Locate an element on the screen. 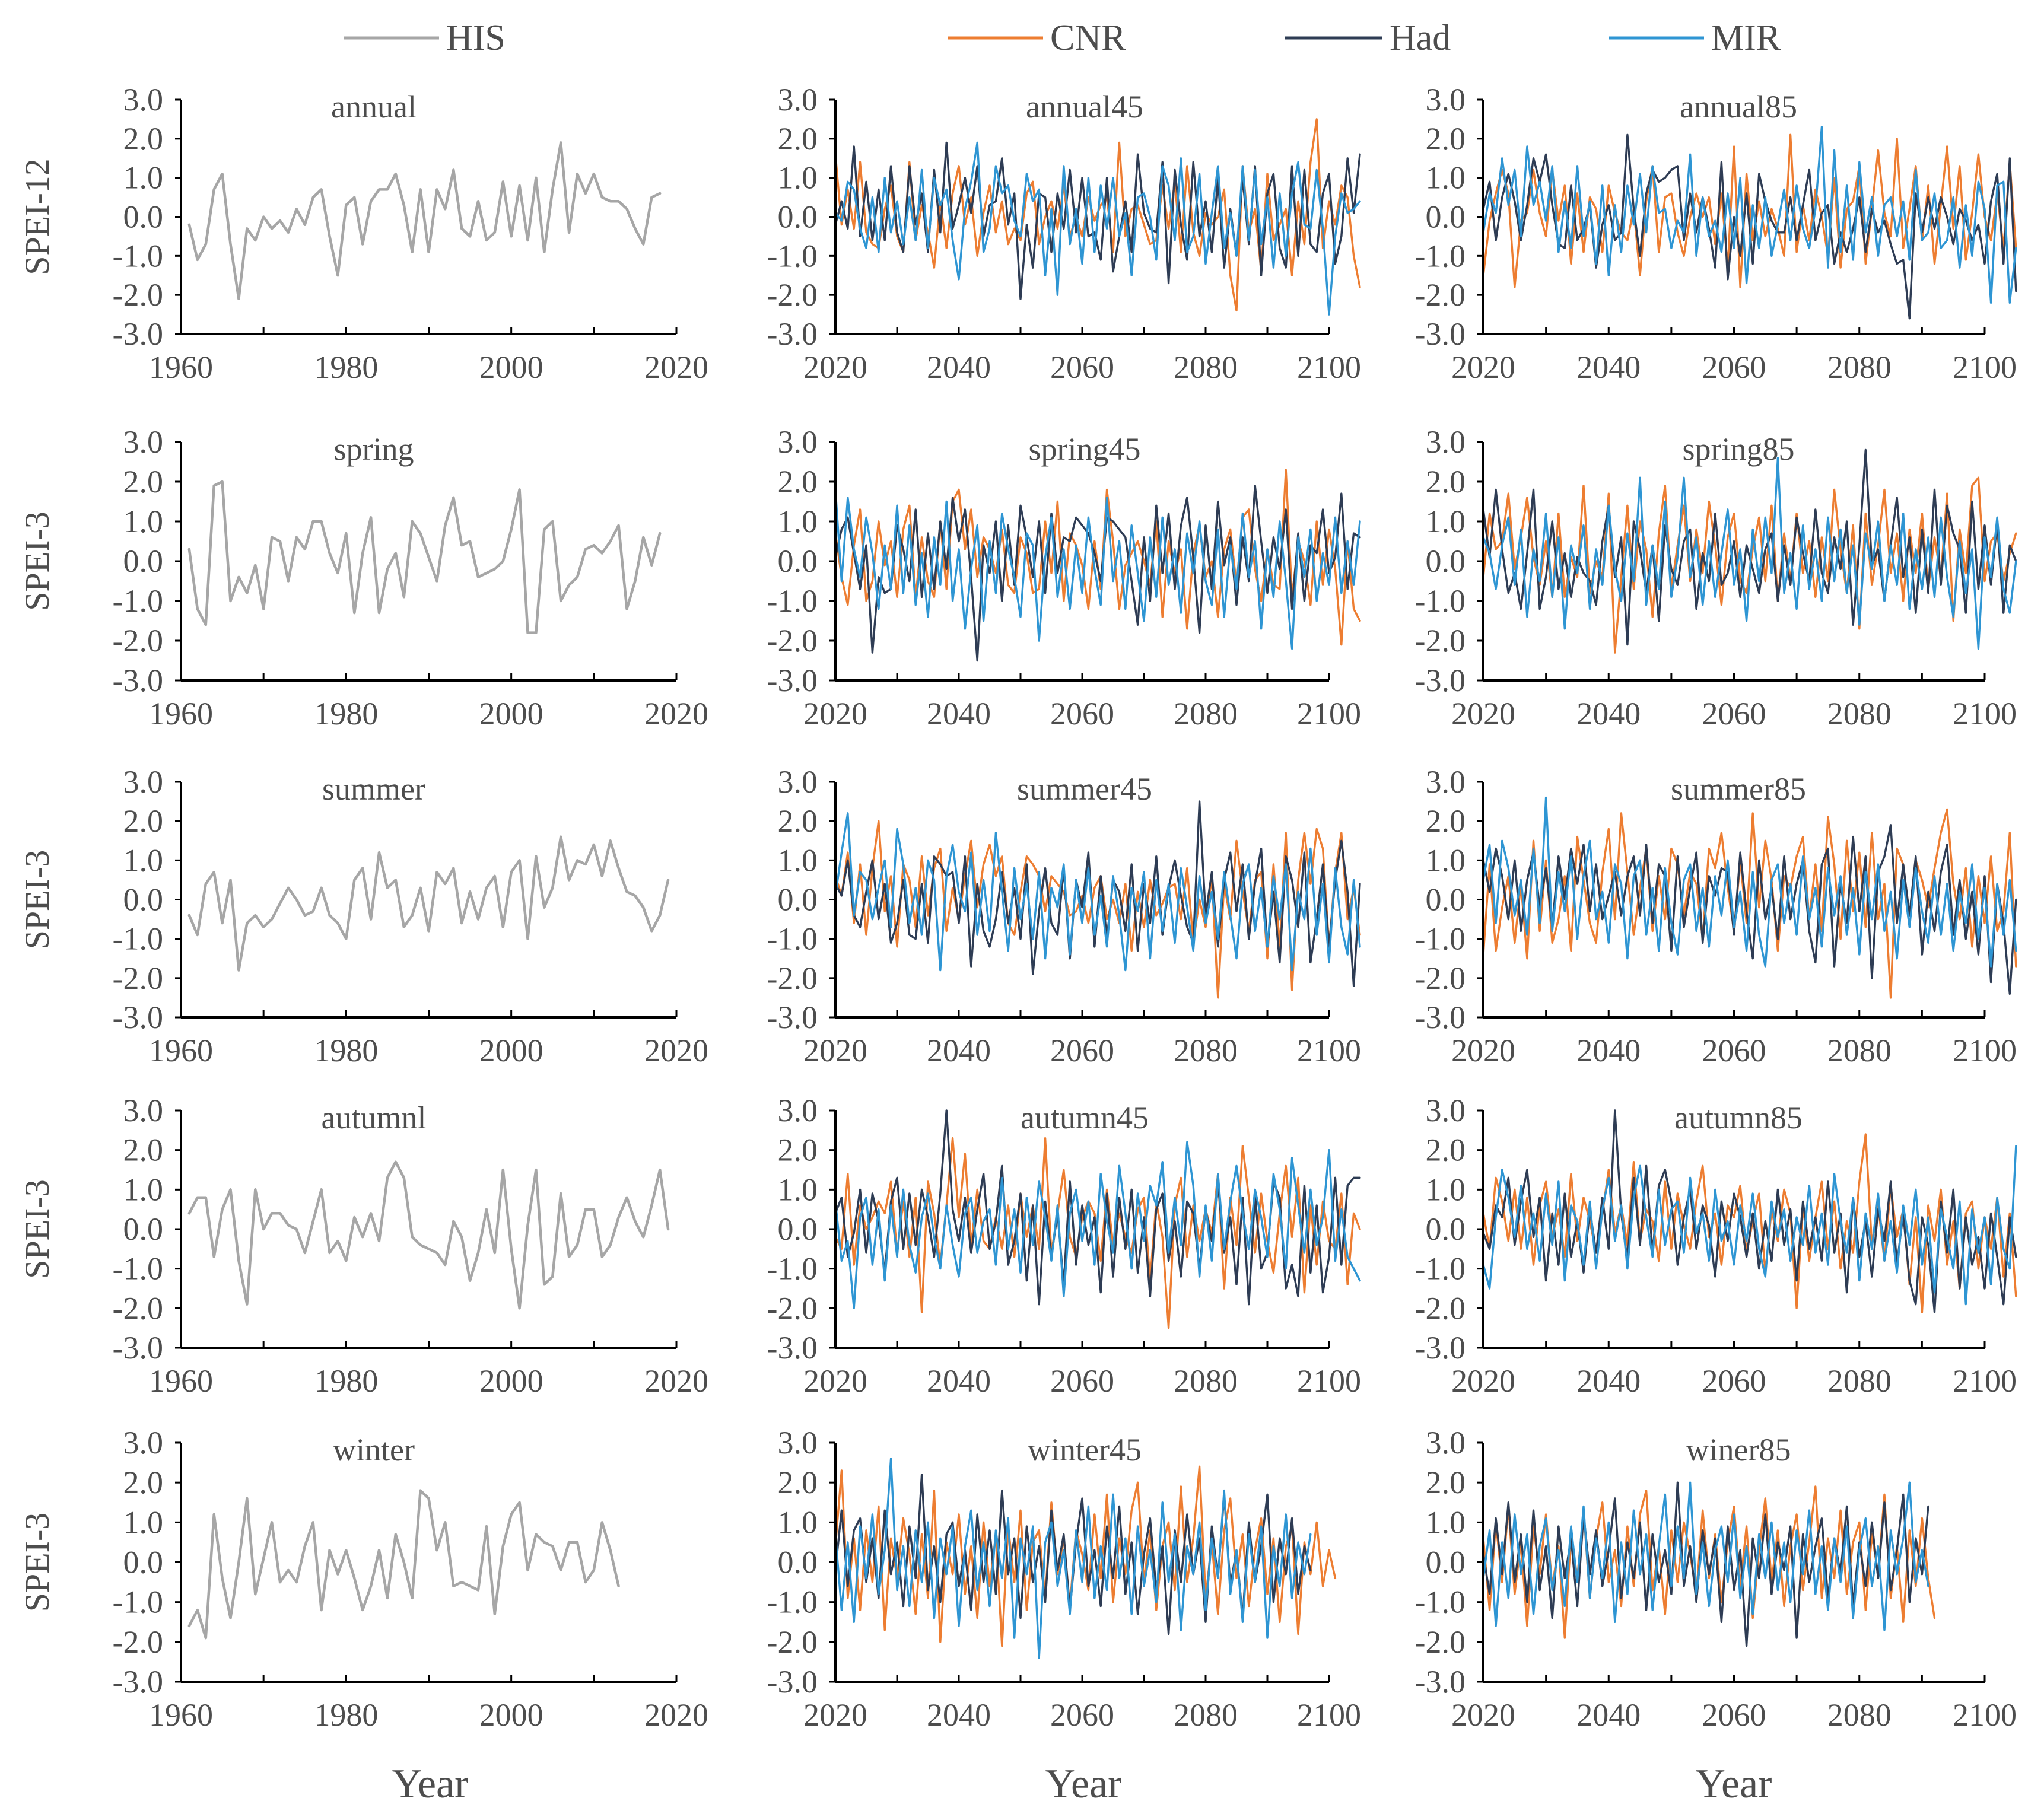 The height and width of the screenshot is (1817, 2044). series-line-had-winer85 is located at coordinates (1706, 1564).